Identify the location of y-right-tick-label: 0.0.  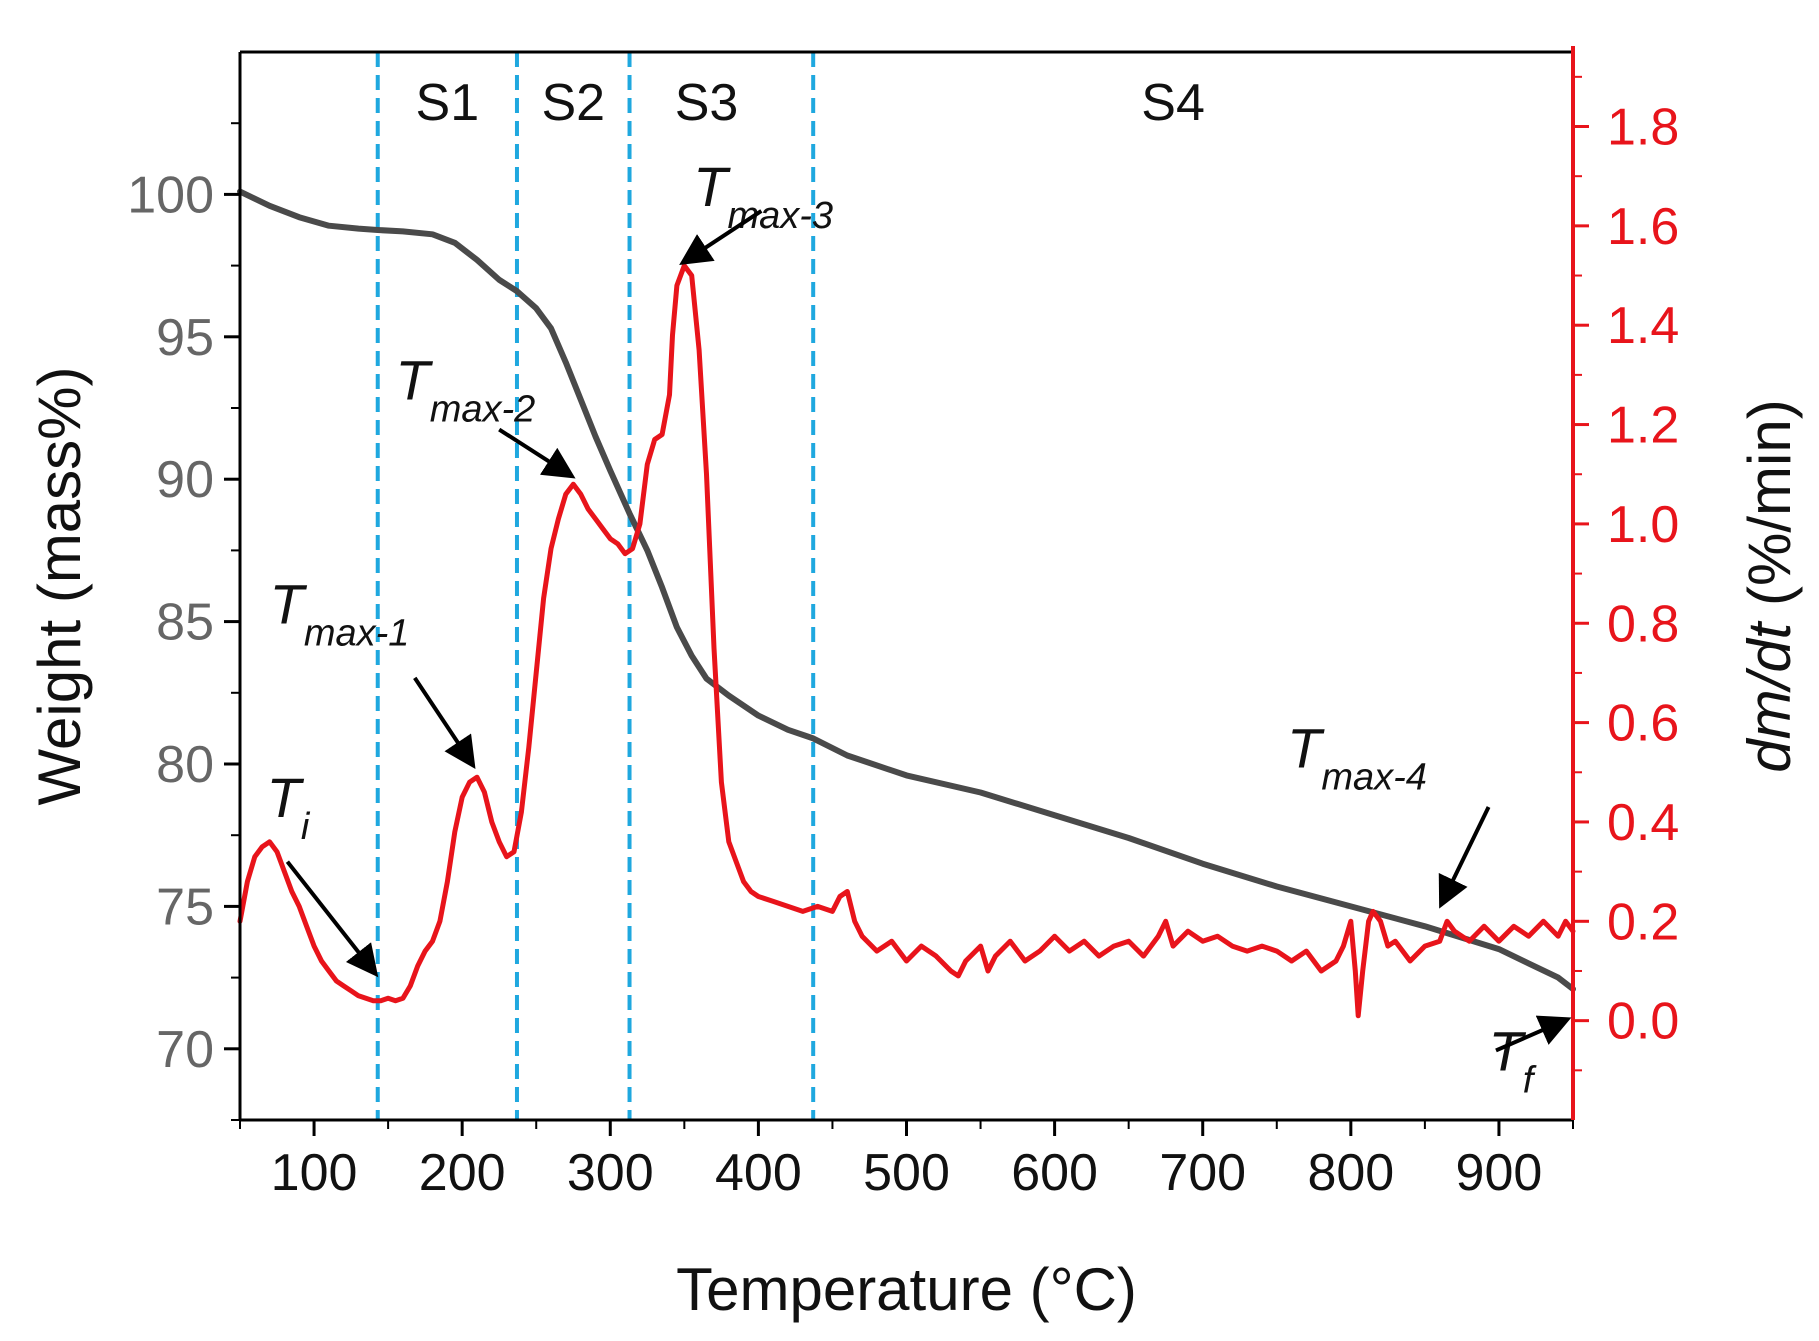
(1643, 1022).